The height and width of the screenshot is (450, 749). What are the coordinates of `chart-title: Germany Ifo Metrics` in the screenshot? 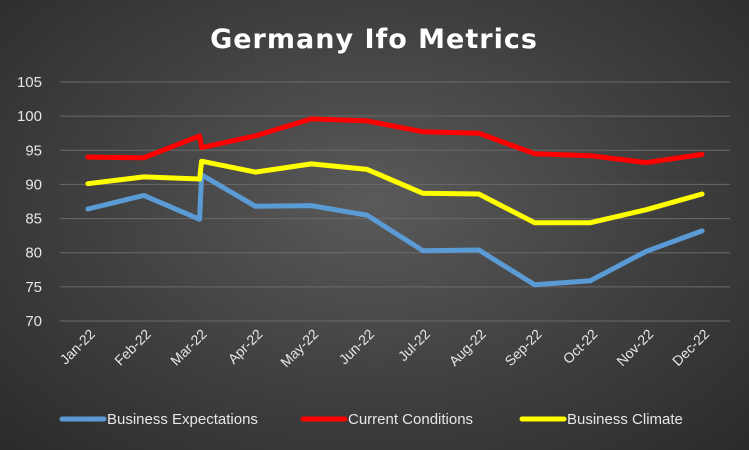 It's located at (374, 39).